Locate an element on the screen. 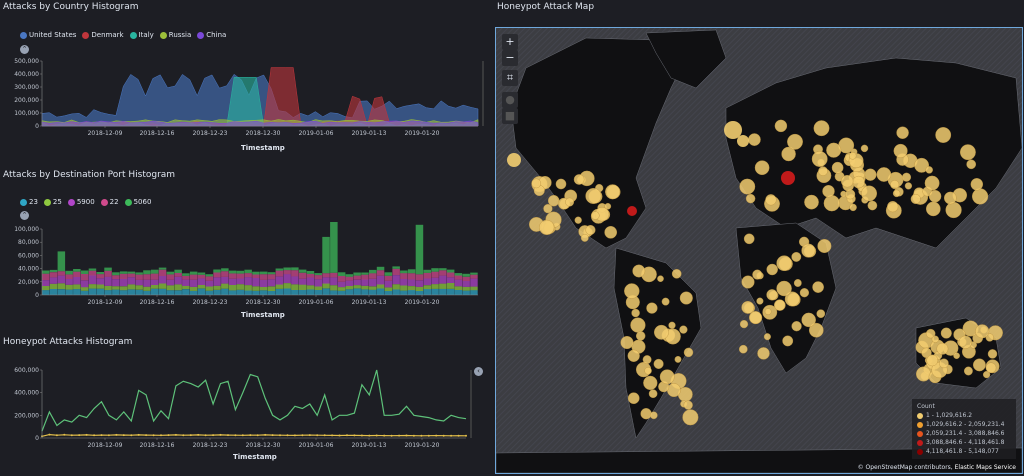 This screenshot has width=1024, height=476. legend-item: China is located at coordinates (211, 35).